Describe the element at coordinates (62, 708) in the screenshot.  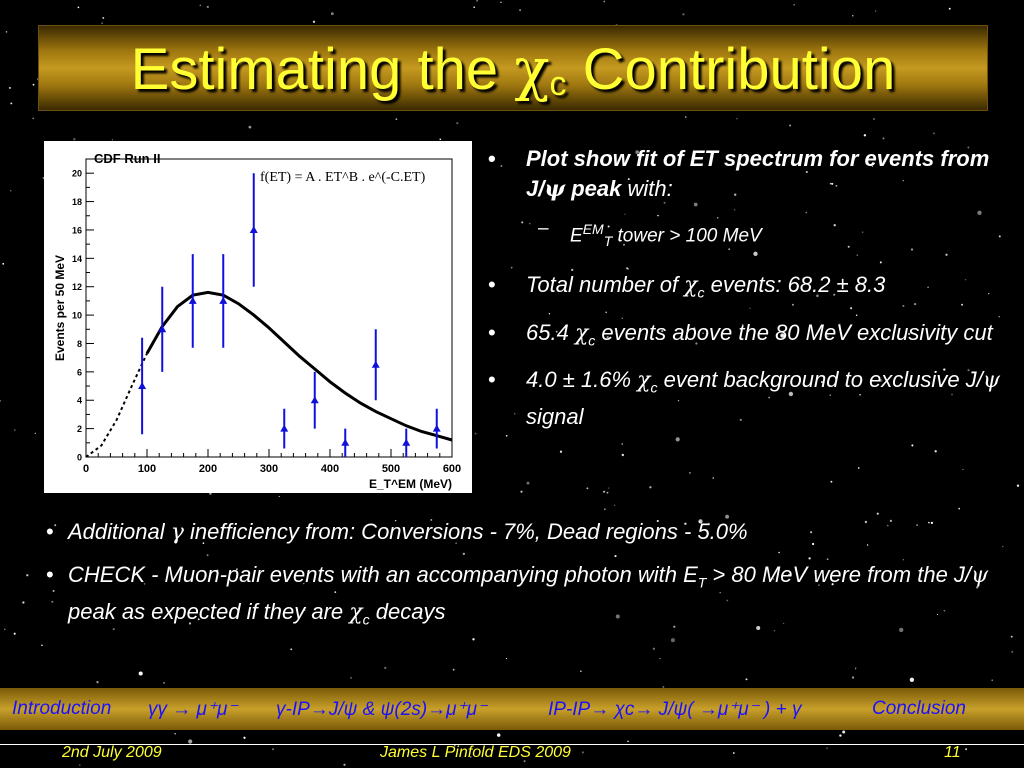
I see `nav-introduction: Introduction` at that location.